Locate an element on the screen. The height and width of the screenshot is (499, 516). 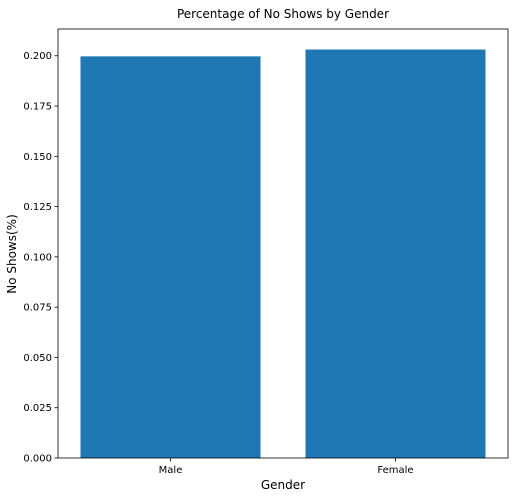
x-axis: Male Female is located at coordinates (286, 467).